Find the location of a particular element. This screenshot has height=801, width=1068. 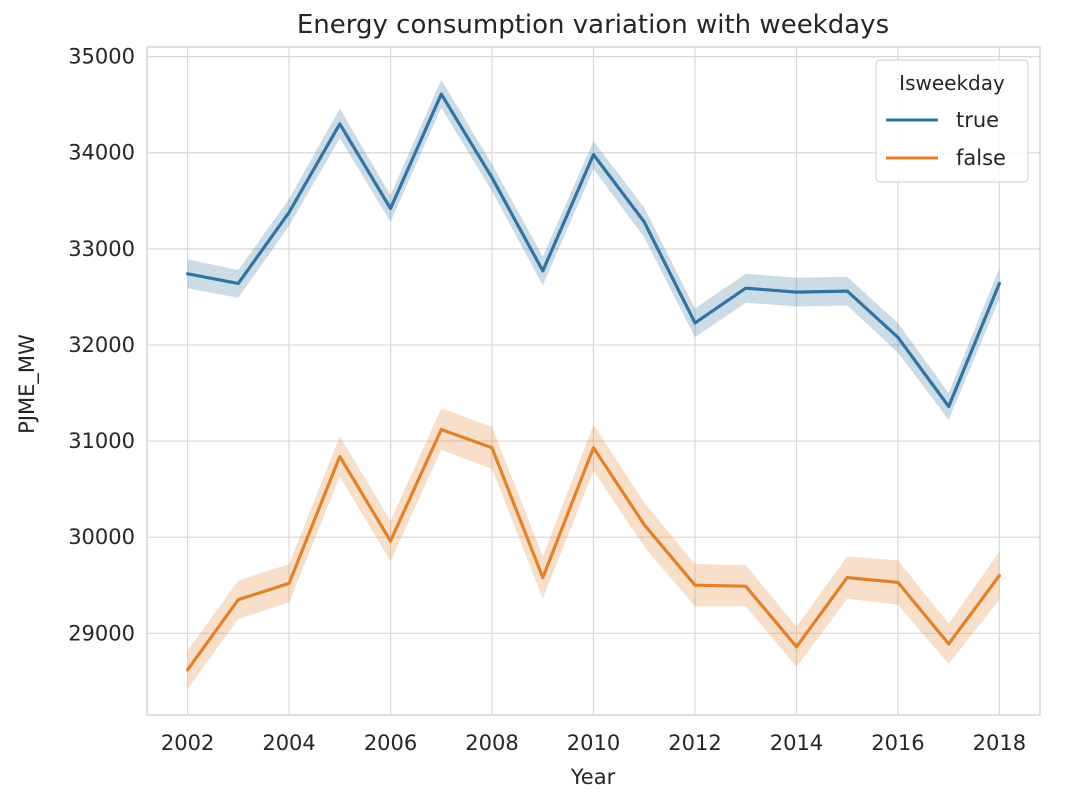

x-tick-label: 2004 is located at coordinates (288, 743).